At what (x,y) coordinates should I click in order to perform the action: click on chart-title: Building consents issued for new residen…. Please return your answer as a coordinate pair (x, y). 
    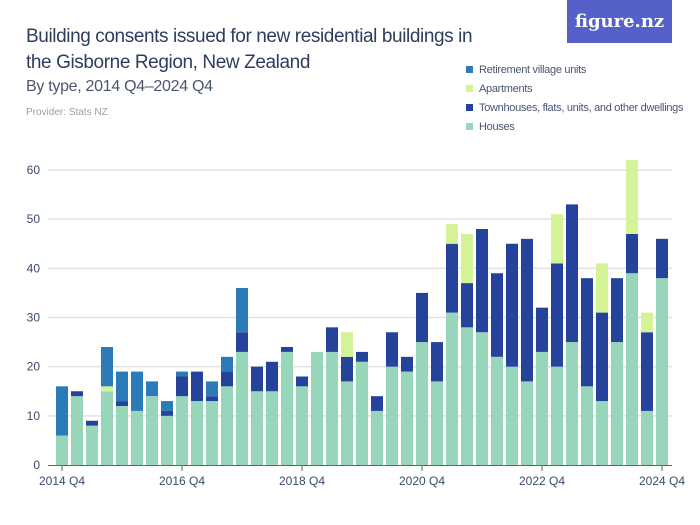
    Looking at the image, I should click on (249, 49).